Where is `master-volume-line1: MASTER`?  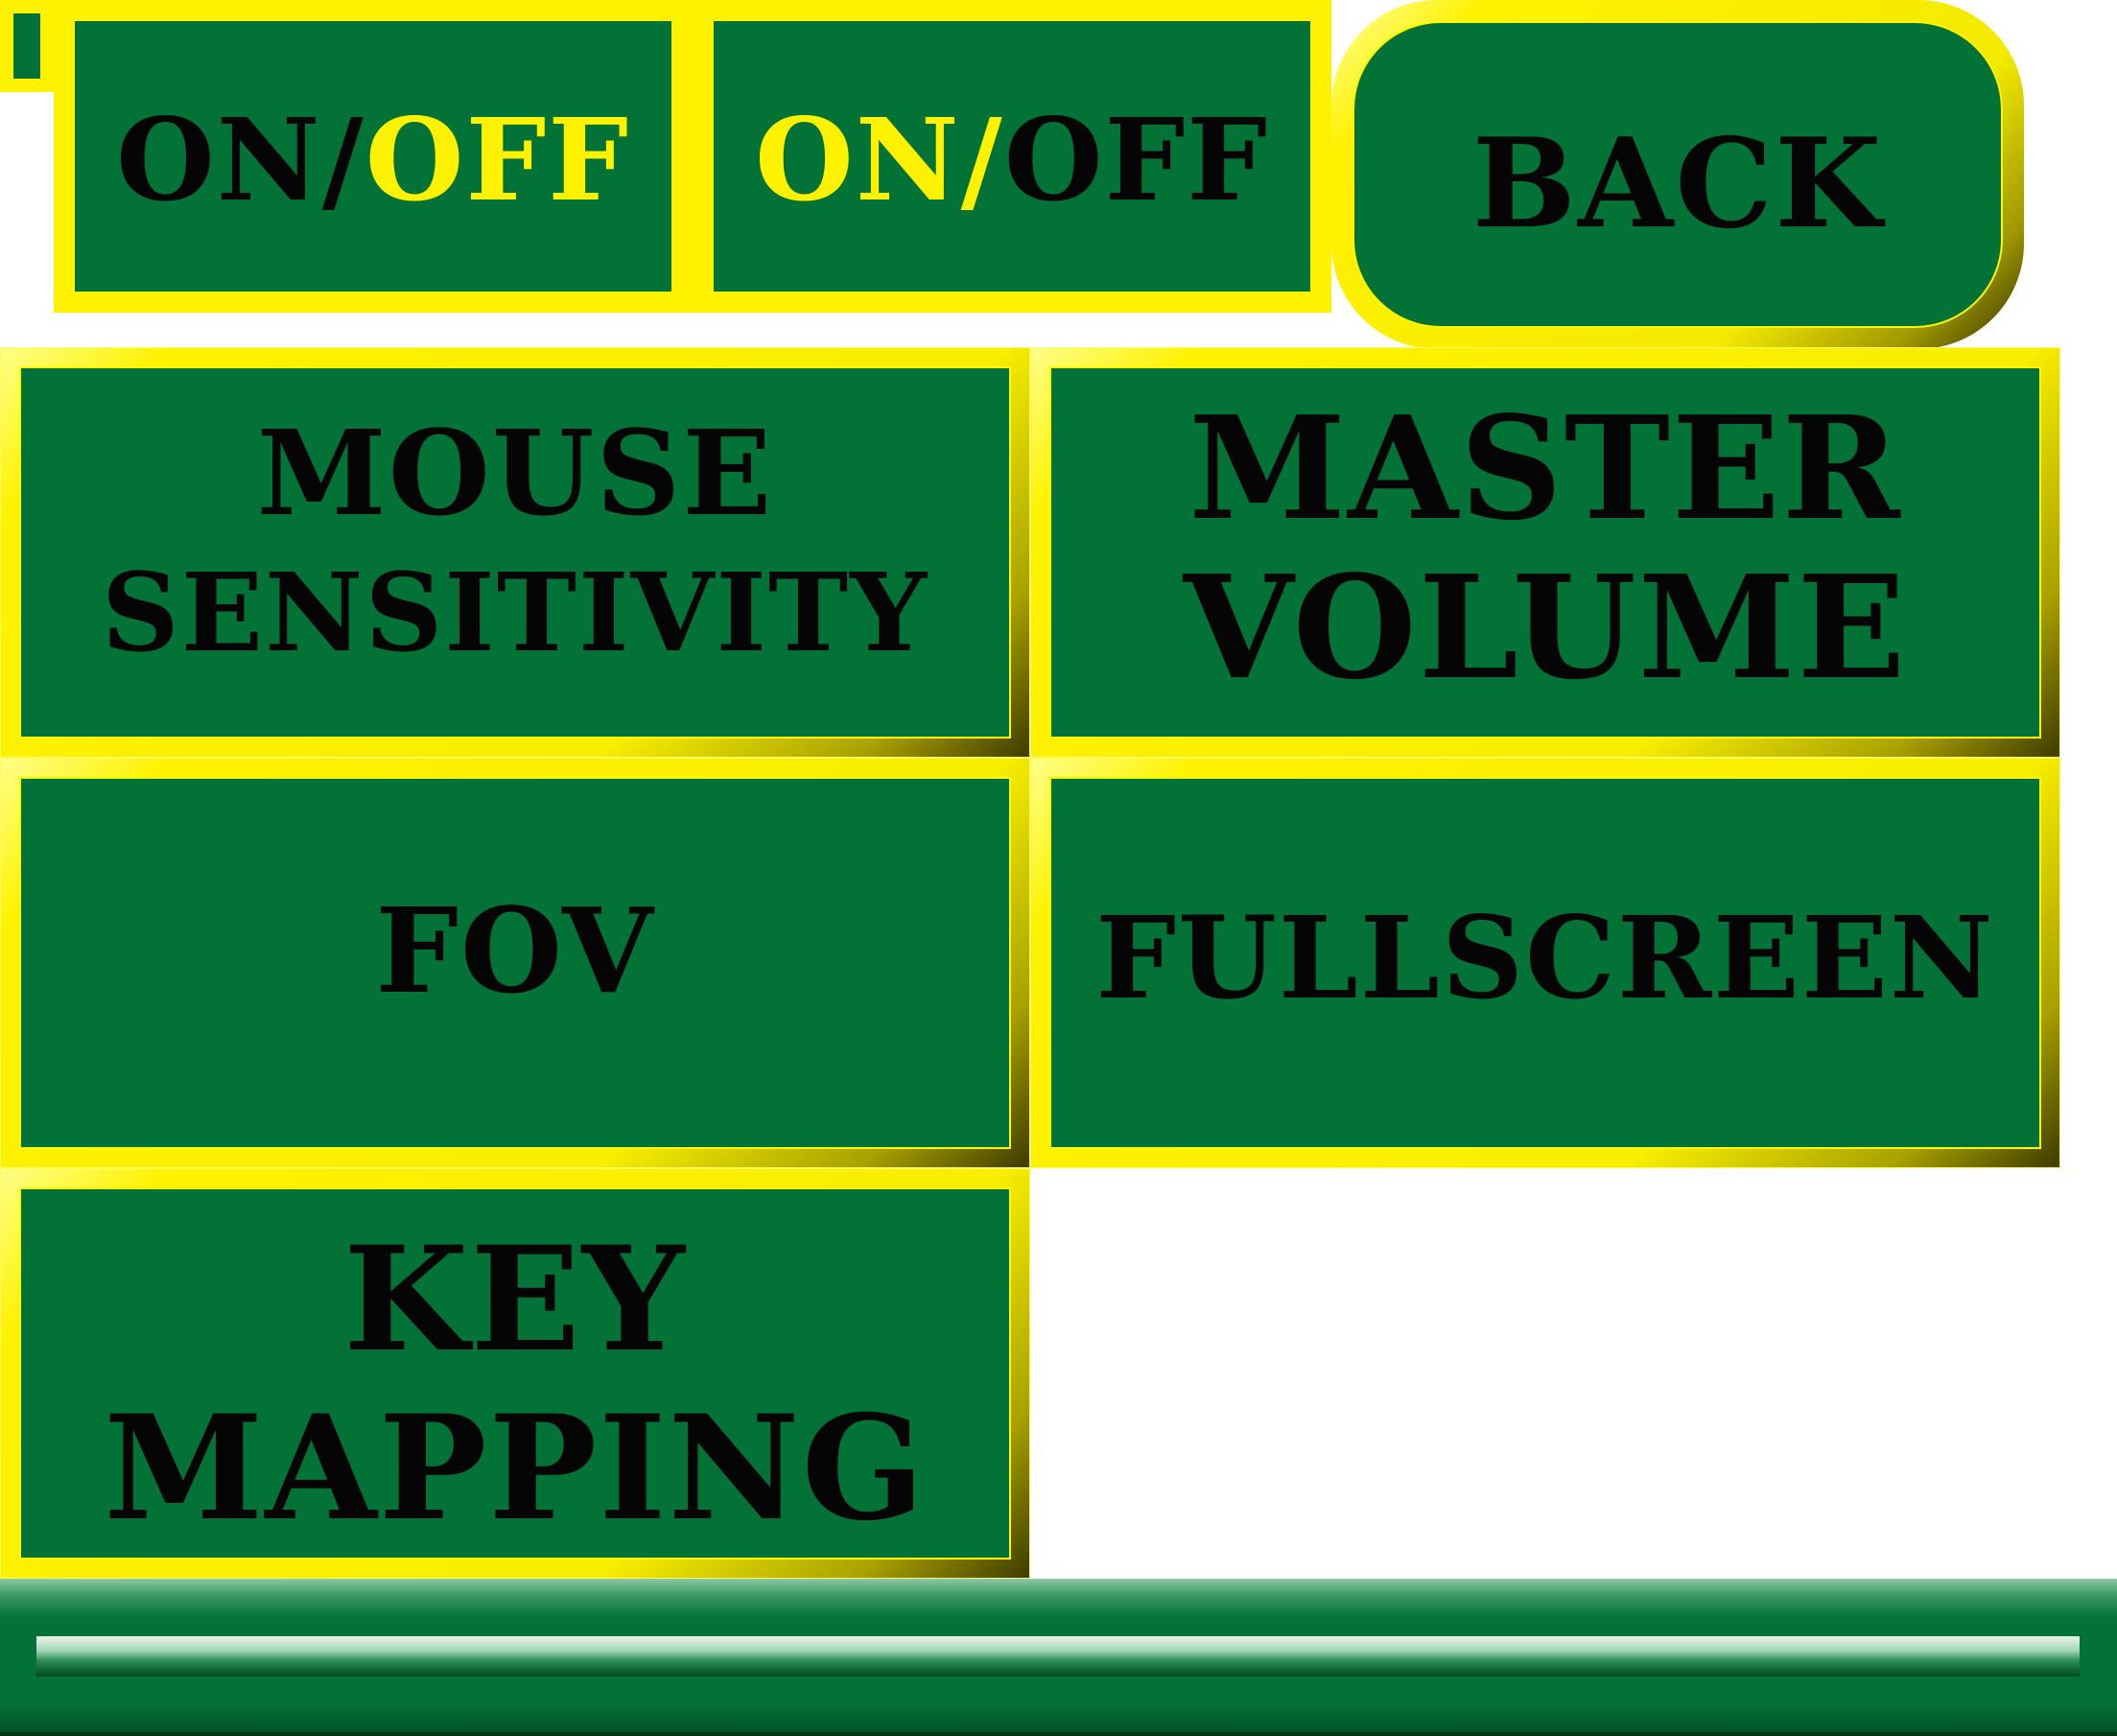 master-volume-line1: MASTER is located at coordinates (1545, 468).